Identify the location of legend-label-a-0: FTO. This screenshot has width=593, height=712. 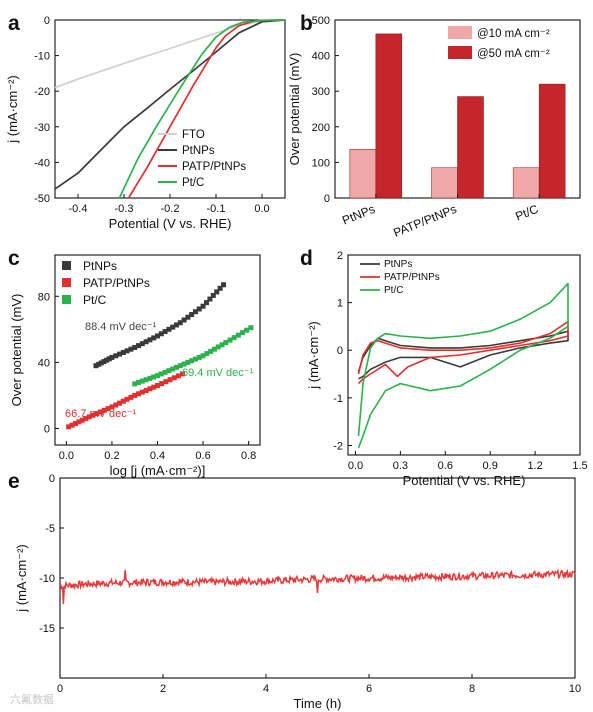
(193, 135).